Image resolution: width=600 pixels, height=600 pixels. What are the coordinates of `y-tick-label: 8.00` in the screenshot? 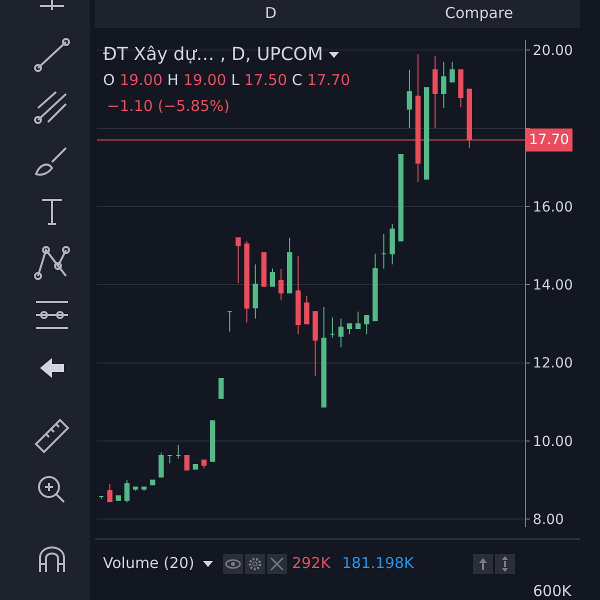 It's located at (548, 520).